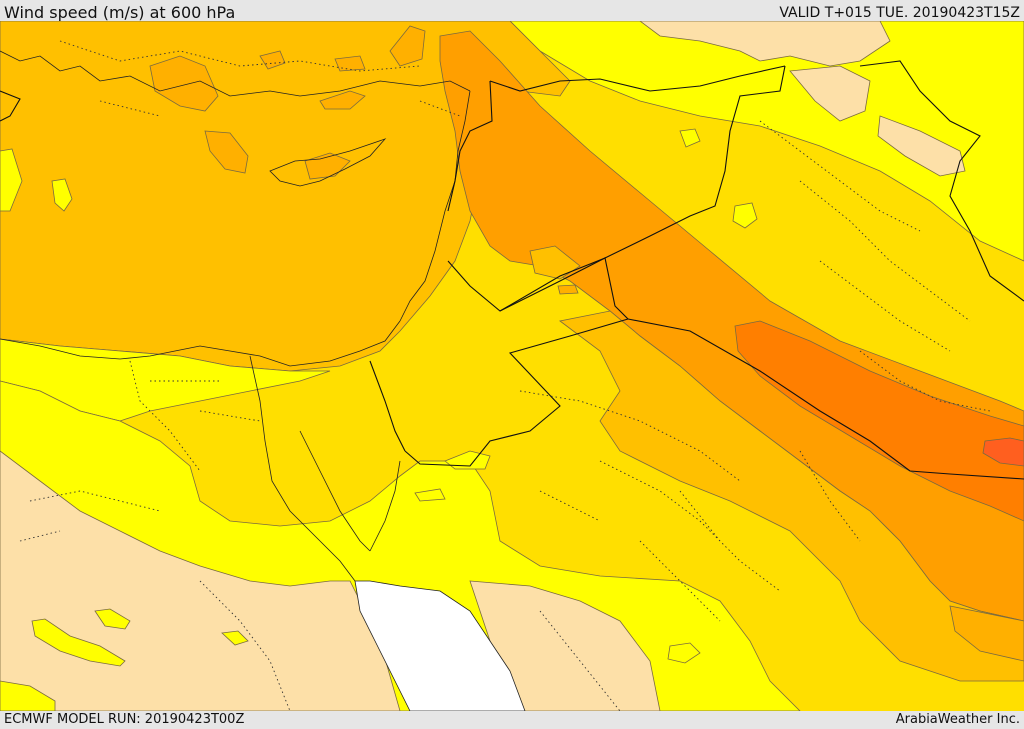 The width and height of the screenshot is (1024, 729). Describe the element at coordinates (440, 645) in the screenshot. I see `red-sea` at that location.